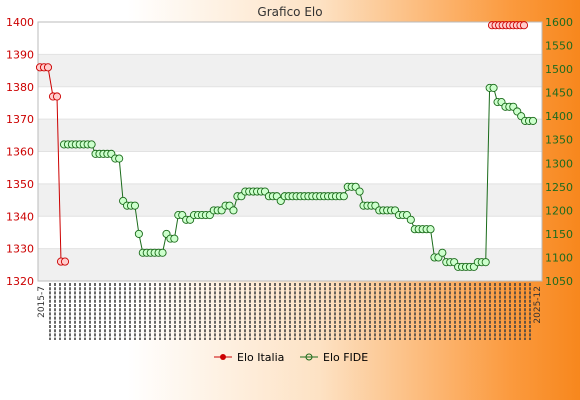 This screenshot has width=580, height=400. What do you see at coordinates (559, 116) in the screenshot?
I see `right-tick-label: 1400` at bounding box center [559, 116].